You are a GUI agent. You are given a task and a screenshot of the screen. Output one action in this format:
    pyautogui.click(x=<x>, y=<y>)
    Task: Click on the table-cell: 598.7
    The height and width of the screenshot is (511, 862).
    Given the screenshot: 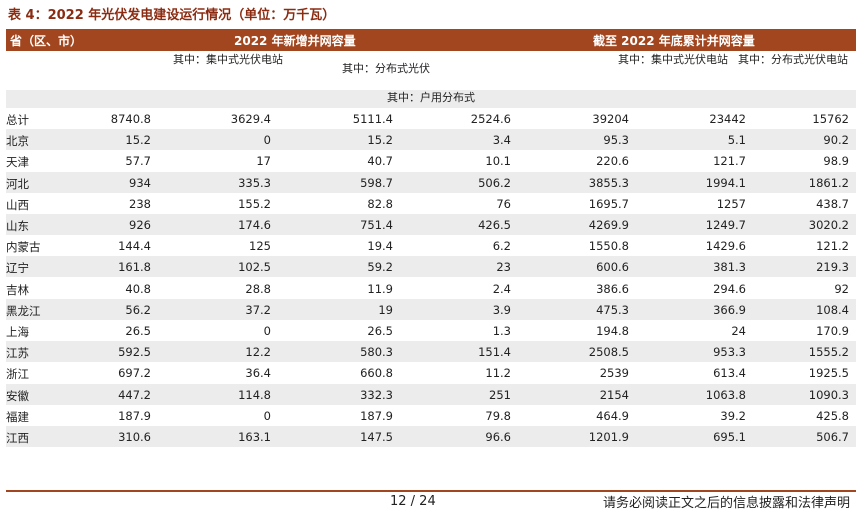 What is the action you would take?
    pyautogui.click(x=376, y=182)
    